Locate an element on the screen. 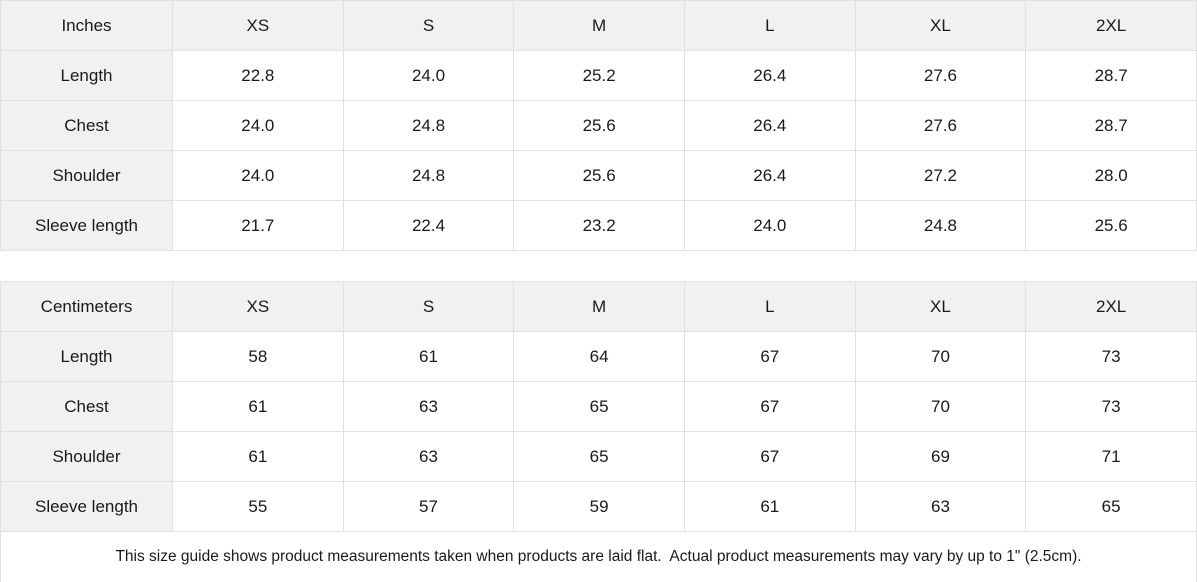  table-row: Sleeve length 21.7 22.4 23.2 24.0 24.8 25.6 is located at coordinates (598, 225).